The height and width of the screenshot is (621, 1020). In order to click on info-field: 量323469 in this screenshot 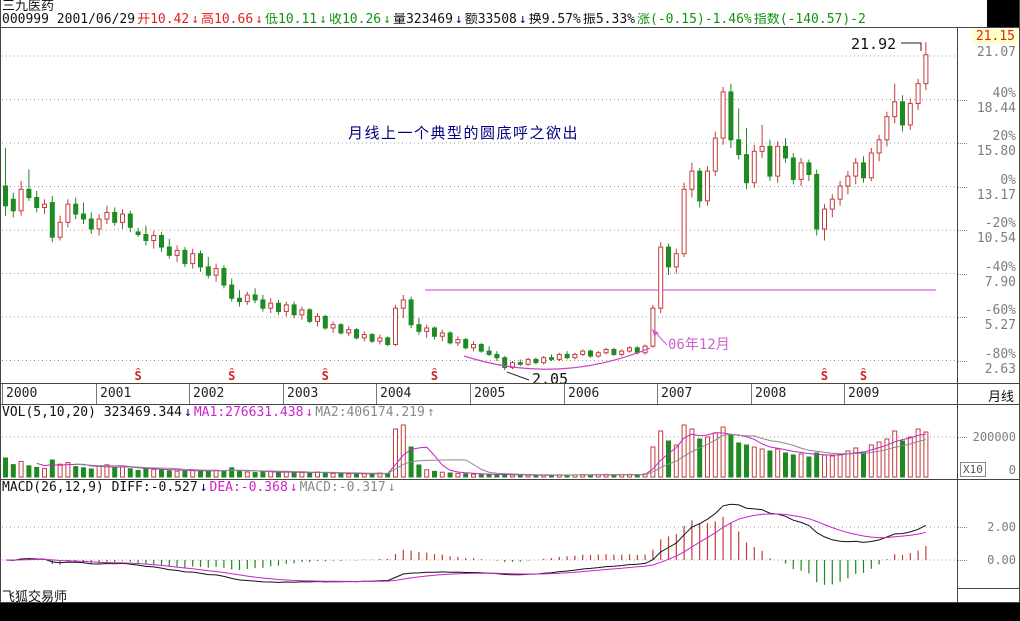, I will do `click(422, 20)`.